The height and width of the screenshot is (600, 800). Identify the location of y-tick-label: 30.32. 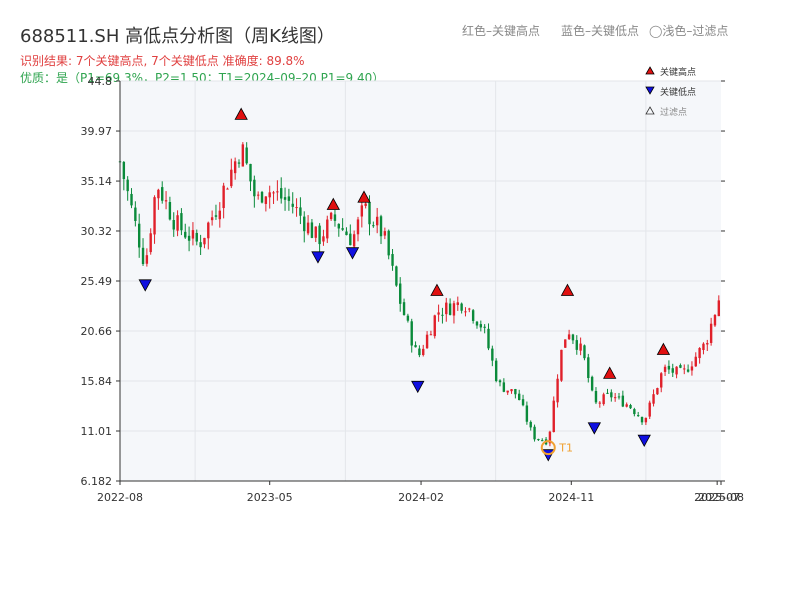
(97, 231).